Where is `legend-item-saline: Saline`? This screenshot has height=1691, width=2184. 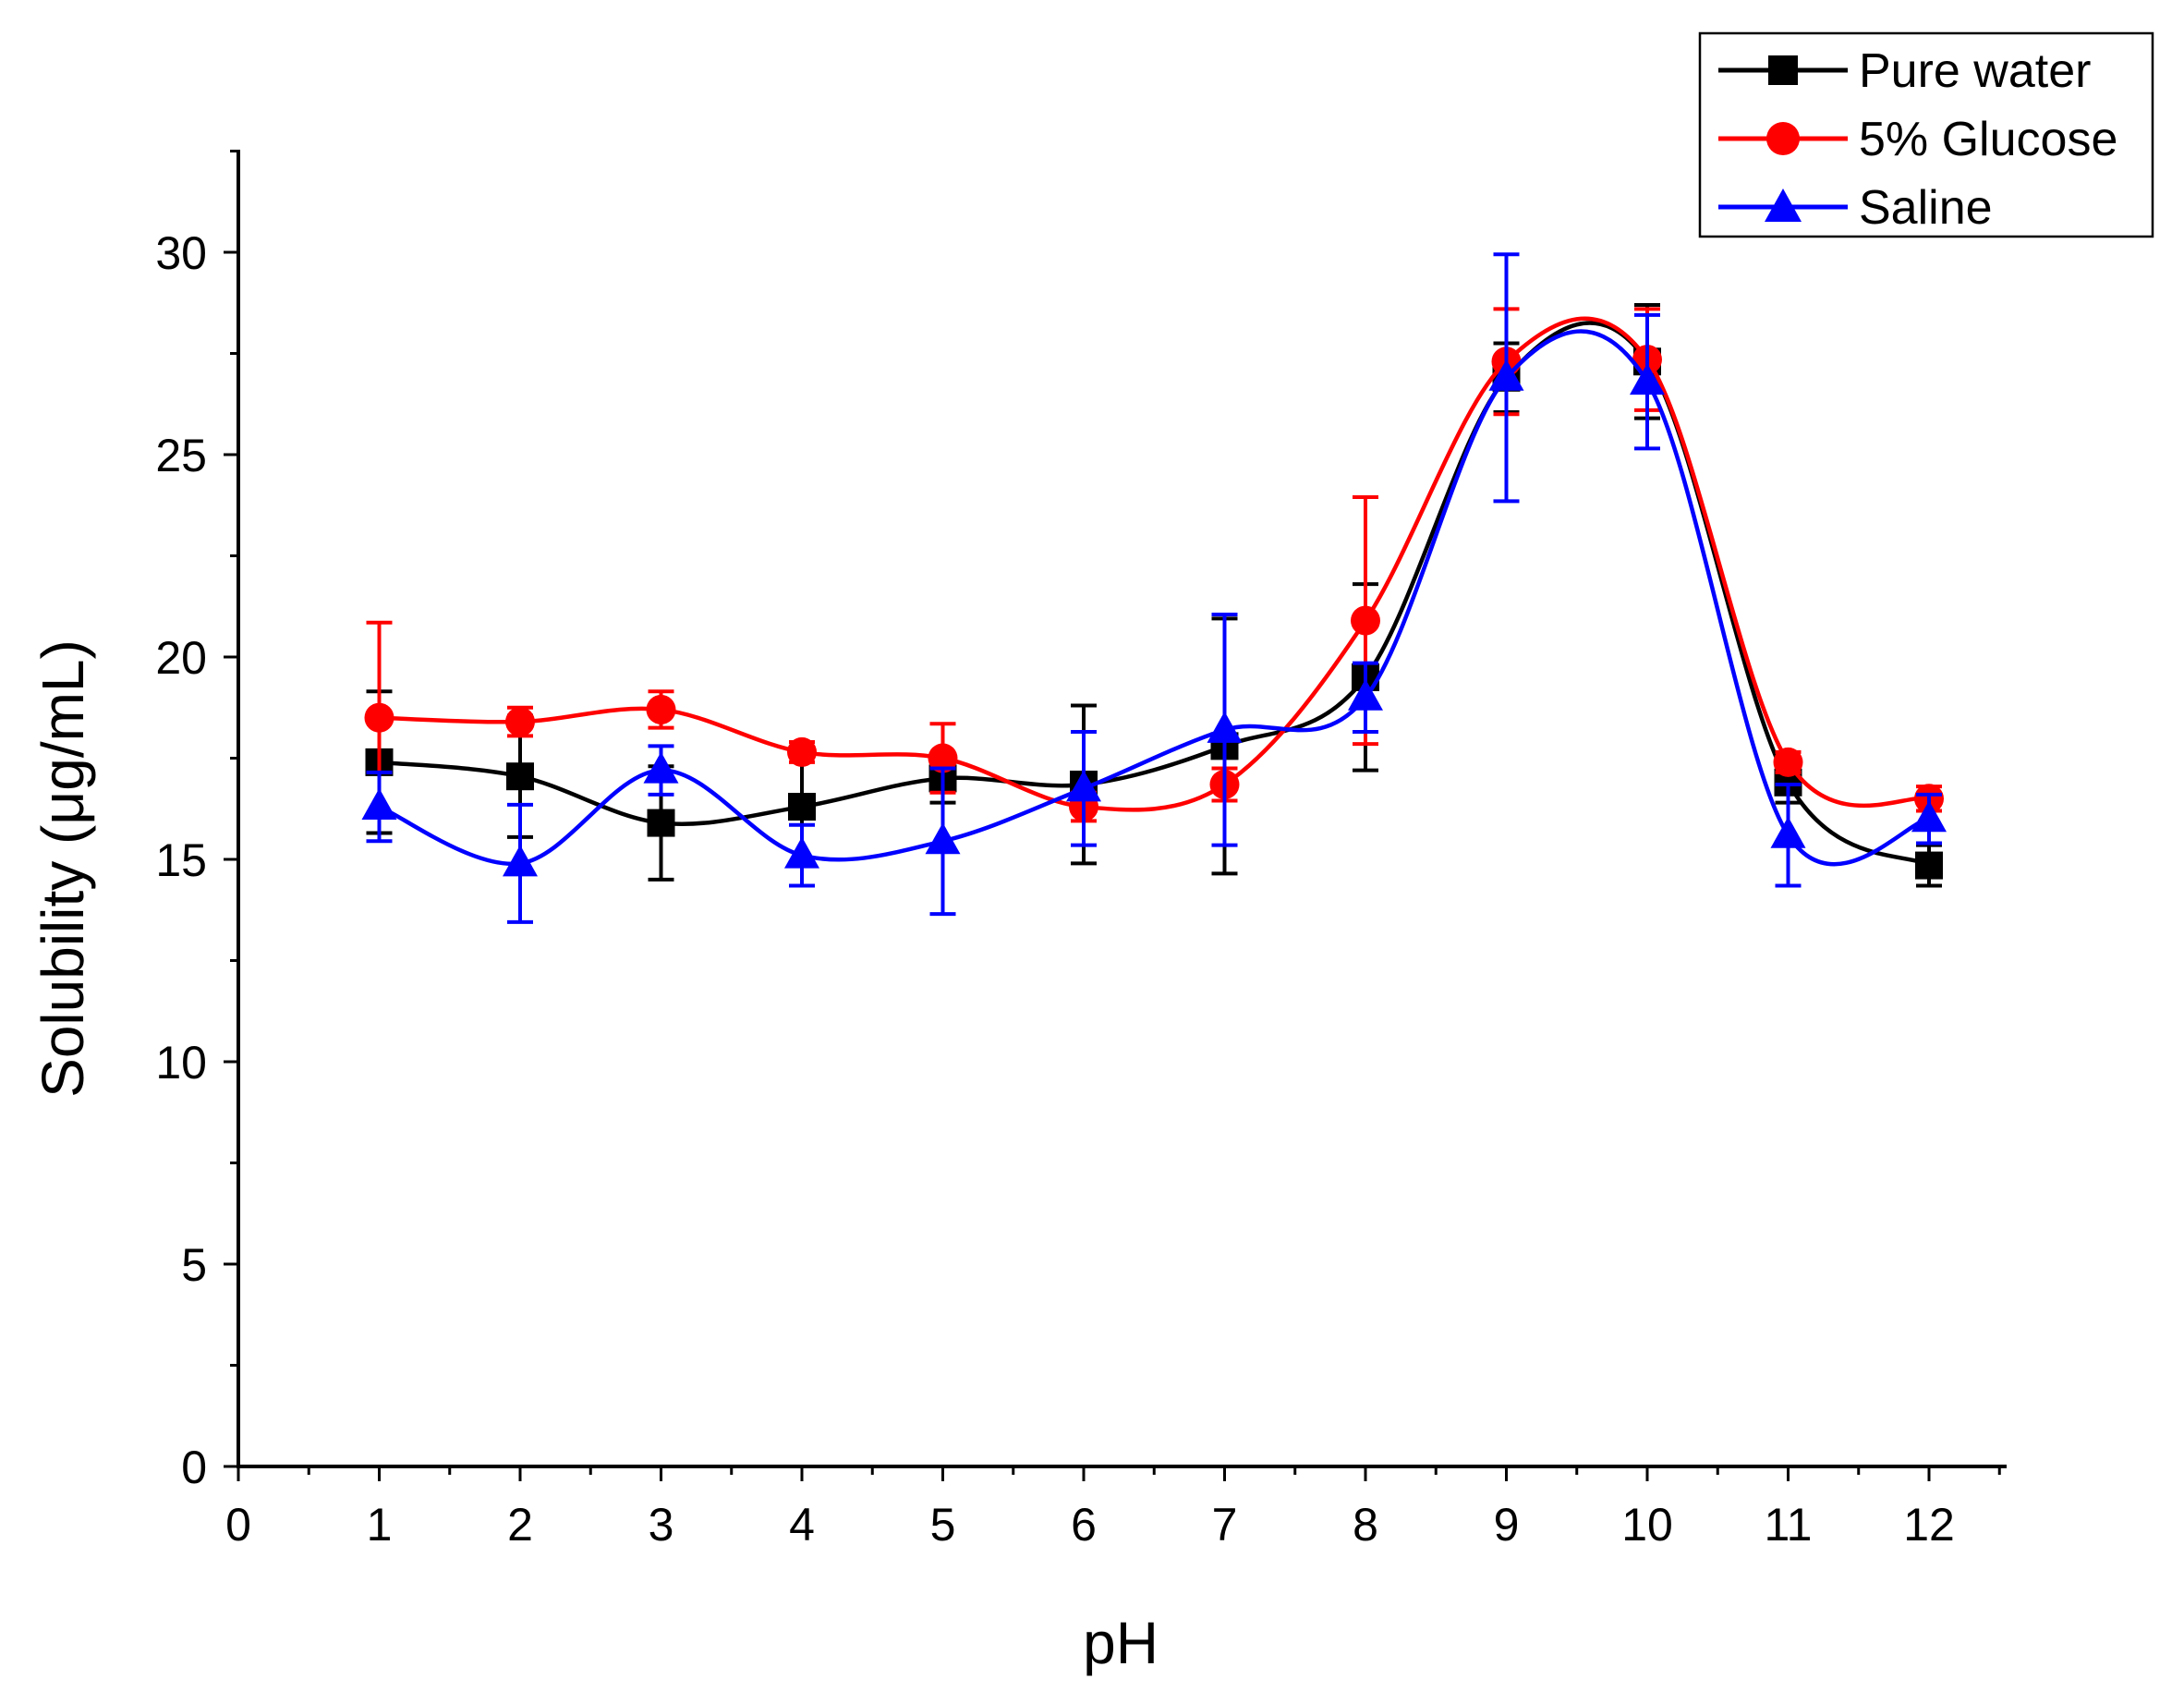
legend-item-saline: Saline is located at coordinates (1855, 208).